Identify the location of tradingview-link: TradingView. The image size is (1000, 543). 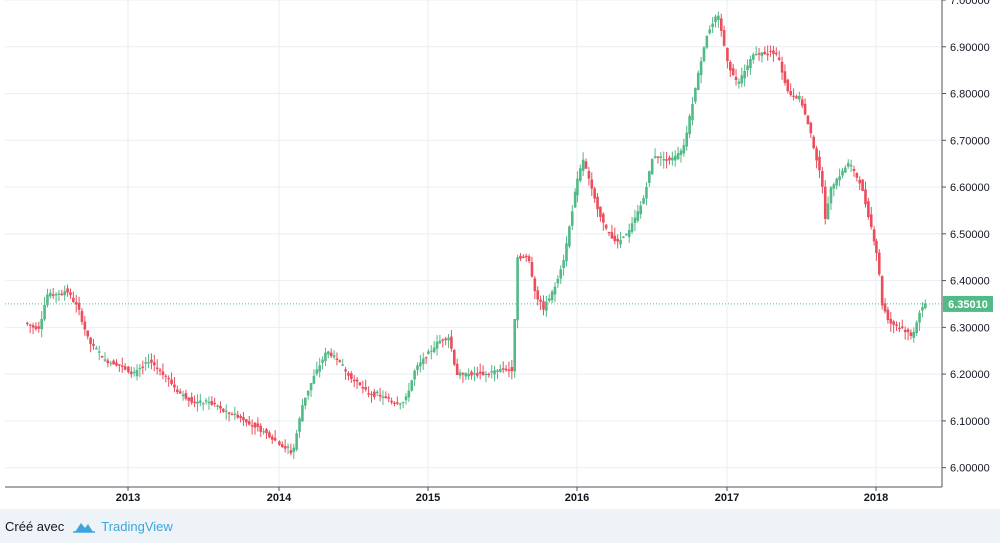
(122, 526).